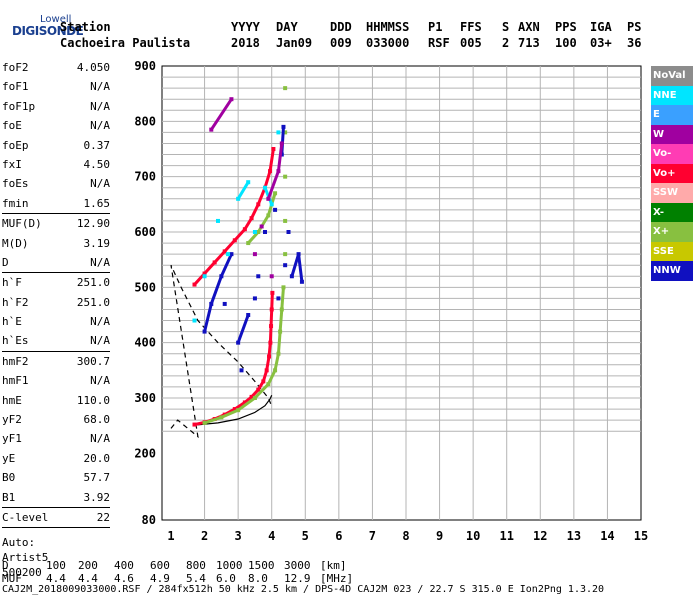 This screenshot has width=700, height=600. I want to click on auto-line: 500200, so click(22, 572).